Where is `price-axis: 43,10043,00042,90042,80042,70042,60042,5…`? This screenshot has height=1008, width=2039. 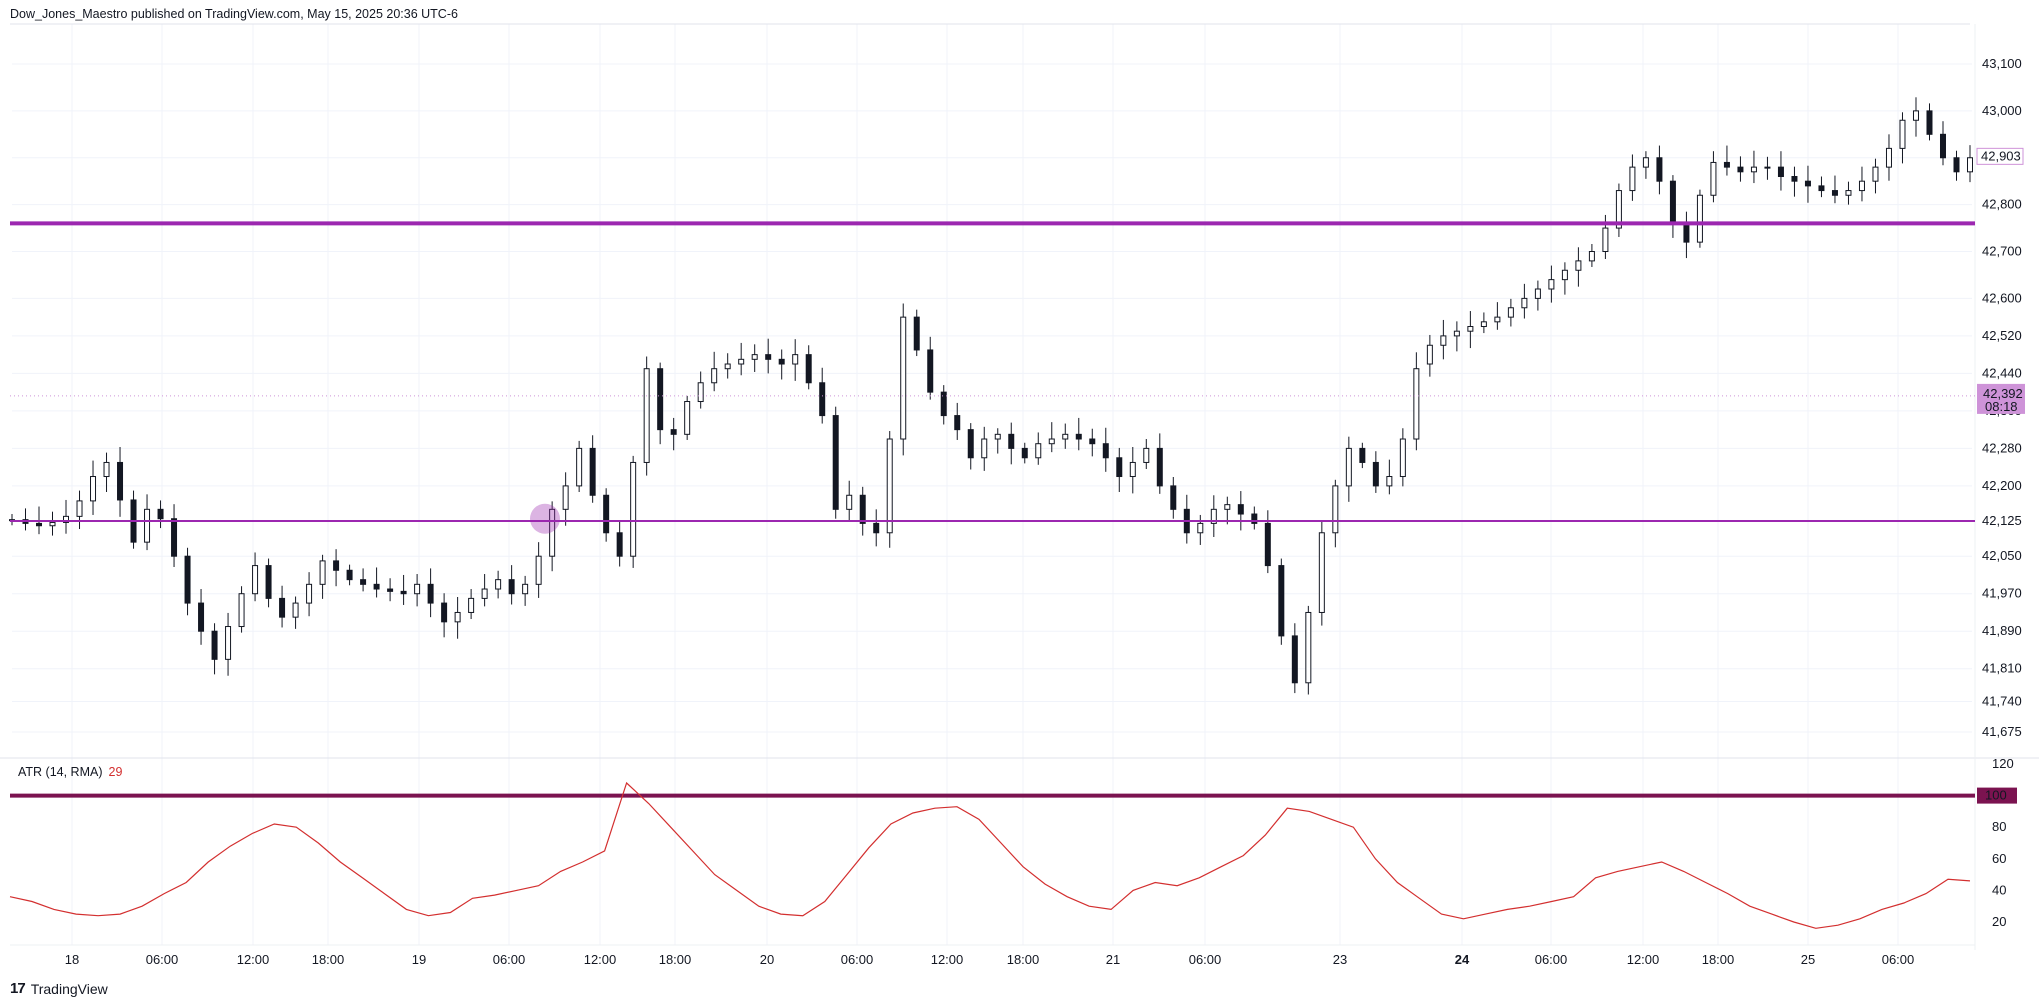 price-axis: 43,10043,00042,90042,80042,70042,60042,5… is located at coordinates (2002, 397).